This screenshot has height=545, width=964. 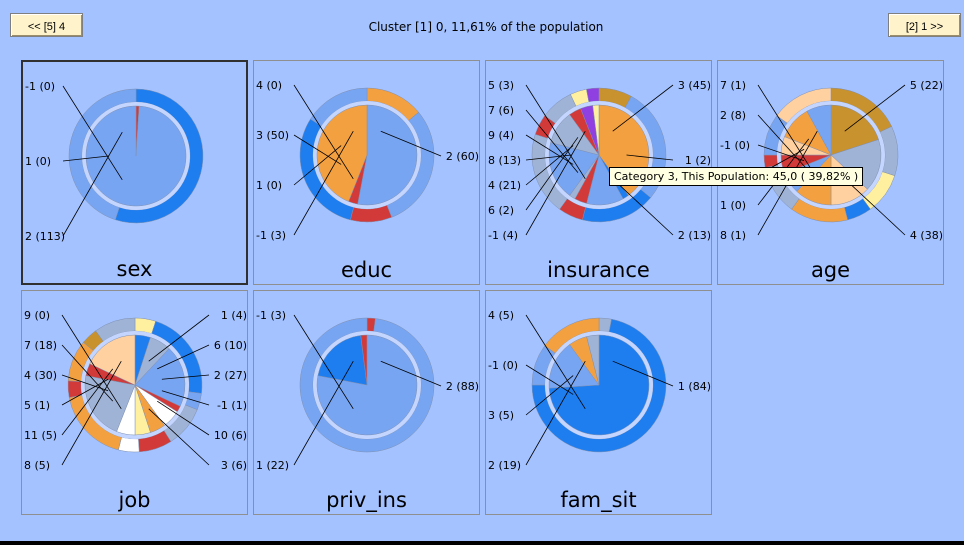 I want to click on previous-cluster-button: << [5] 4, so click(x=46, y=25).